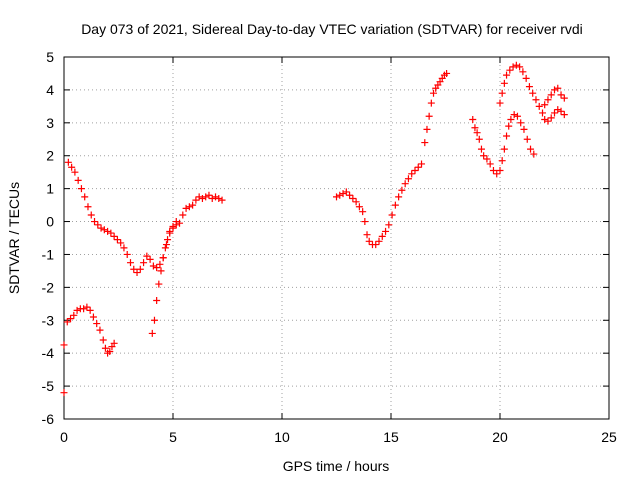 The height and width of the screenshot is (480, 640). Describe the element at coordinates (48, 254) in the screenshot. I see `y-tick-label: -1` at that location.